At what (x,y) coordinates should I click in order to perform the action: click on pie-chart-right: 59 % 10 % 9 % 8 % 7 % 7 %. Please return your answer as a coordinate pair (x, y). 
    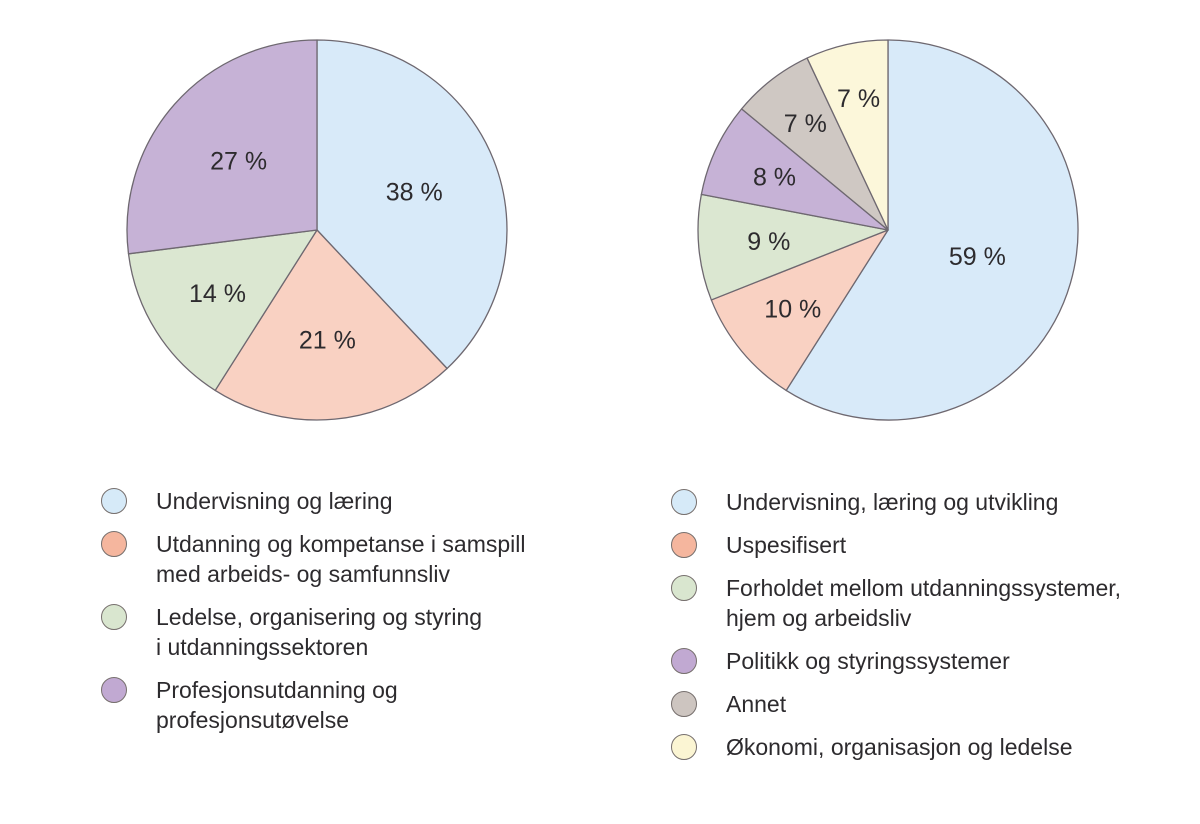
    Looking at the image, I should click on (888, 230).